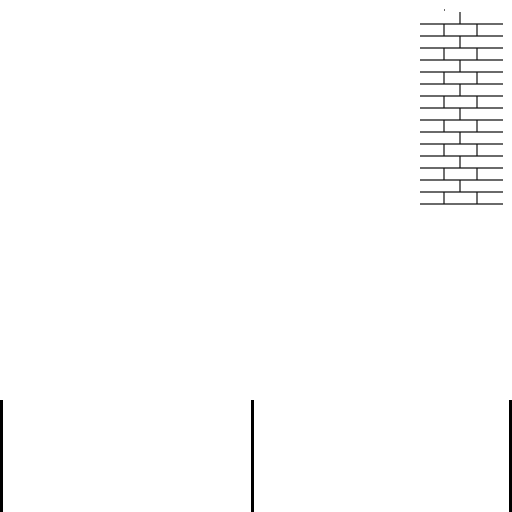 The image size is (512, 512). Describe the element at coordinates (252, 456) in the screenshot. I see `bottom-divider-middle` at that location.